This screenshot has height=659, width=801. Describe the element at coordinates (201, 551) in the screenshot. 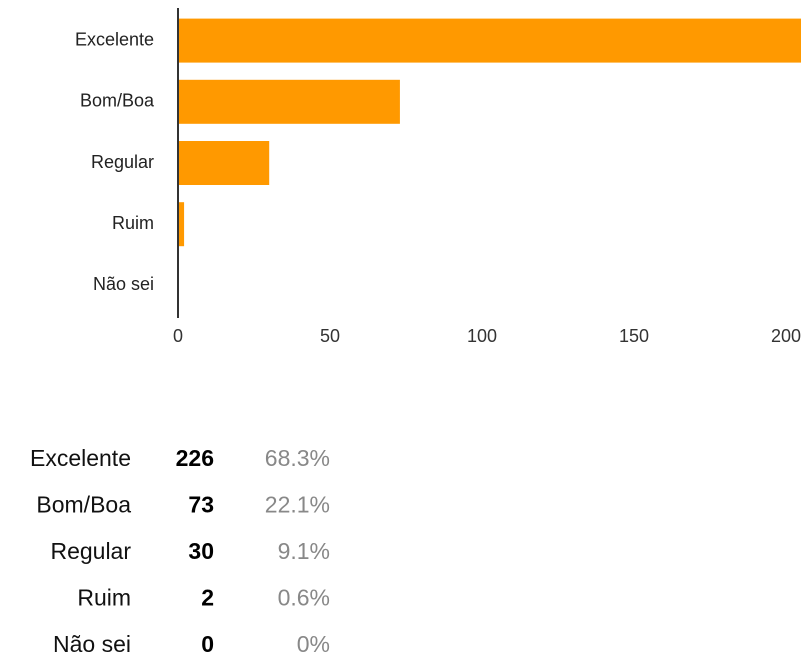

I see `row-count: 30` at that location.